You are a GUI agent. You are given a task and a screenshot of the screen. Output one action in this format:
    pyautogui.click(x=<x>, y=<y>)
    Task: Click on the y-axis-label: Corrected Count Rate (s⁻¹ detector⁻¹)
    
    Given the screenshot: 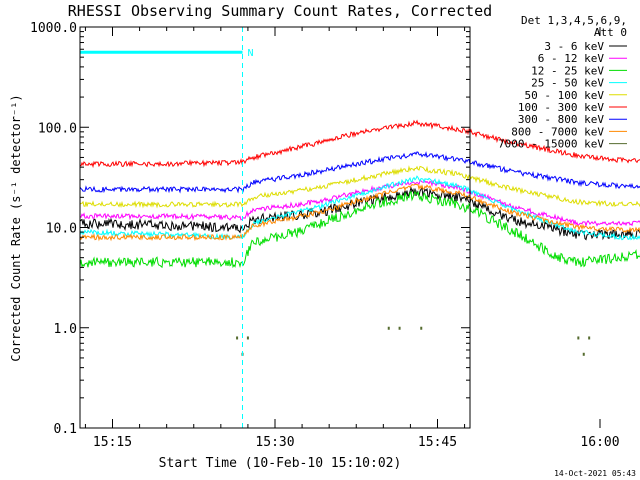 What is the action you would take?
    pyautogui.click(x=16, y=227)
    